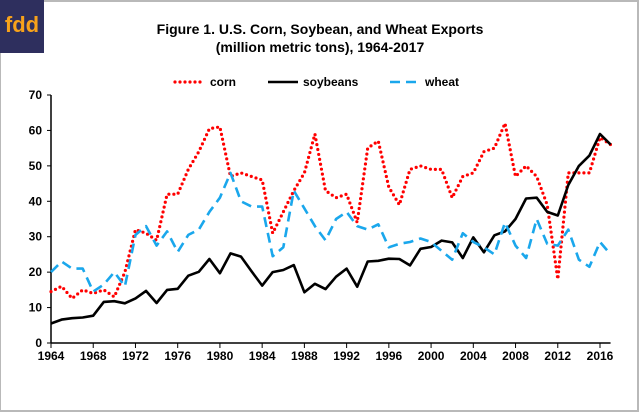  Describe the element at coordinates (441, 82) in the screenshot. I see `legend-label-wheat: wheat` at that location.